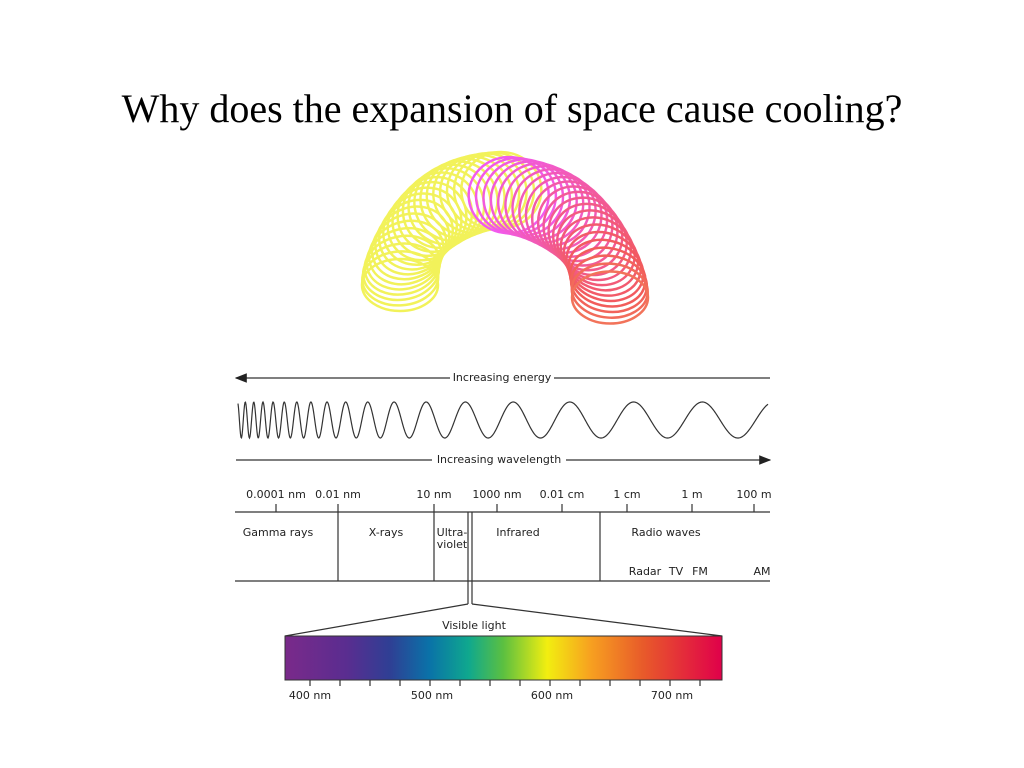 The height and width of the screenshot is (768, 1024). What do you see at coordinates (691, 494) in the screenshot?
I see `scale-label: 1 m` at bounding box center [691, 494].